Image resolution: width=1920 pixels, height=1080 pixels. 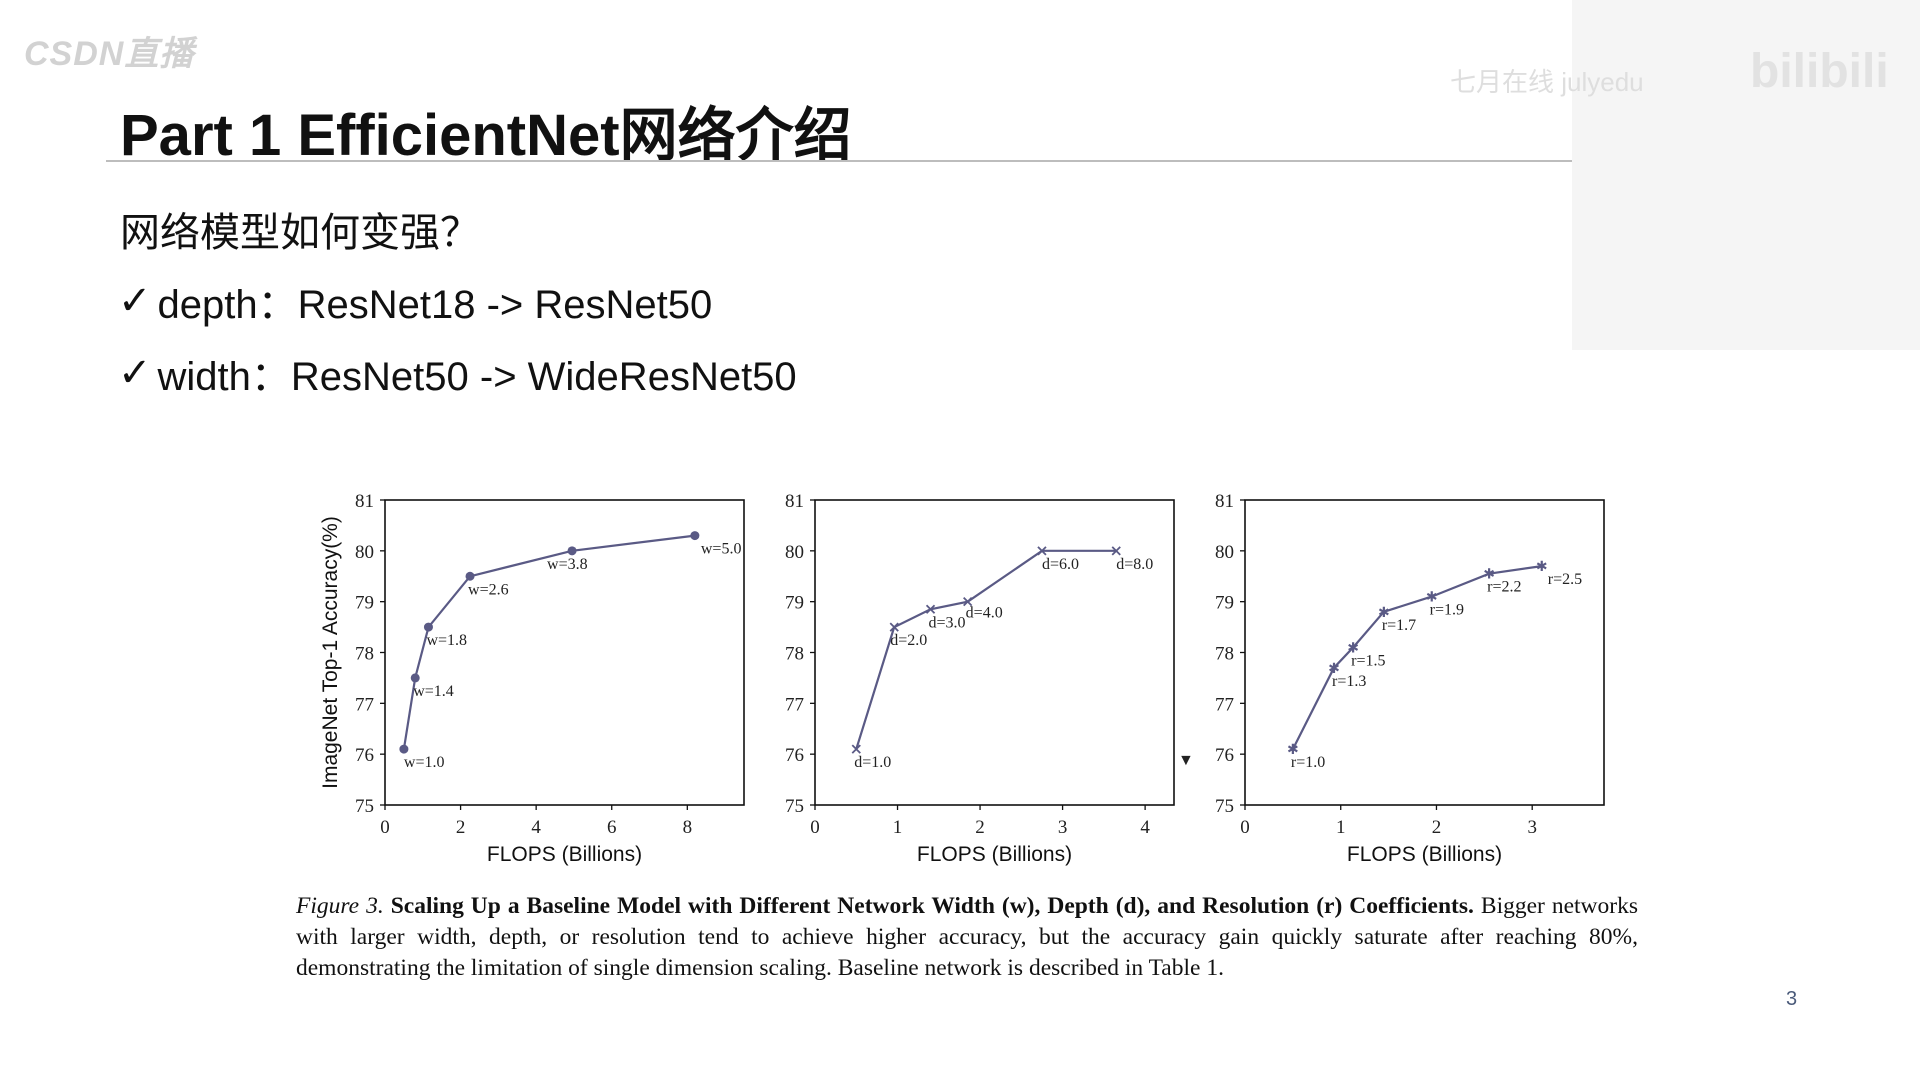 I want to click on point-label: d=8.0, so click(x=1134, y=564).